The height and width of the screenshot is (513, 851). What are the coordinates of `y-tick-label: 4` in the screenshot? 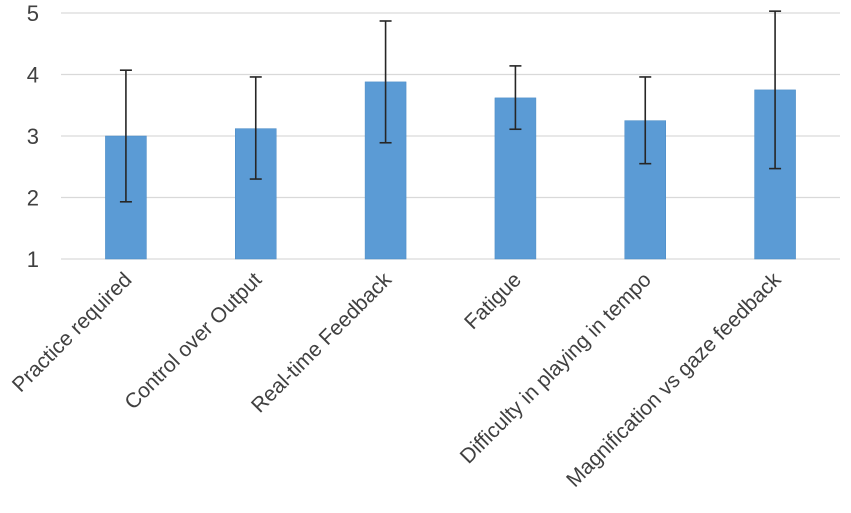 It's located at (33, 75).